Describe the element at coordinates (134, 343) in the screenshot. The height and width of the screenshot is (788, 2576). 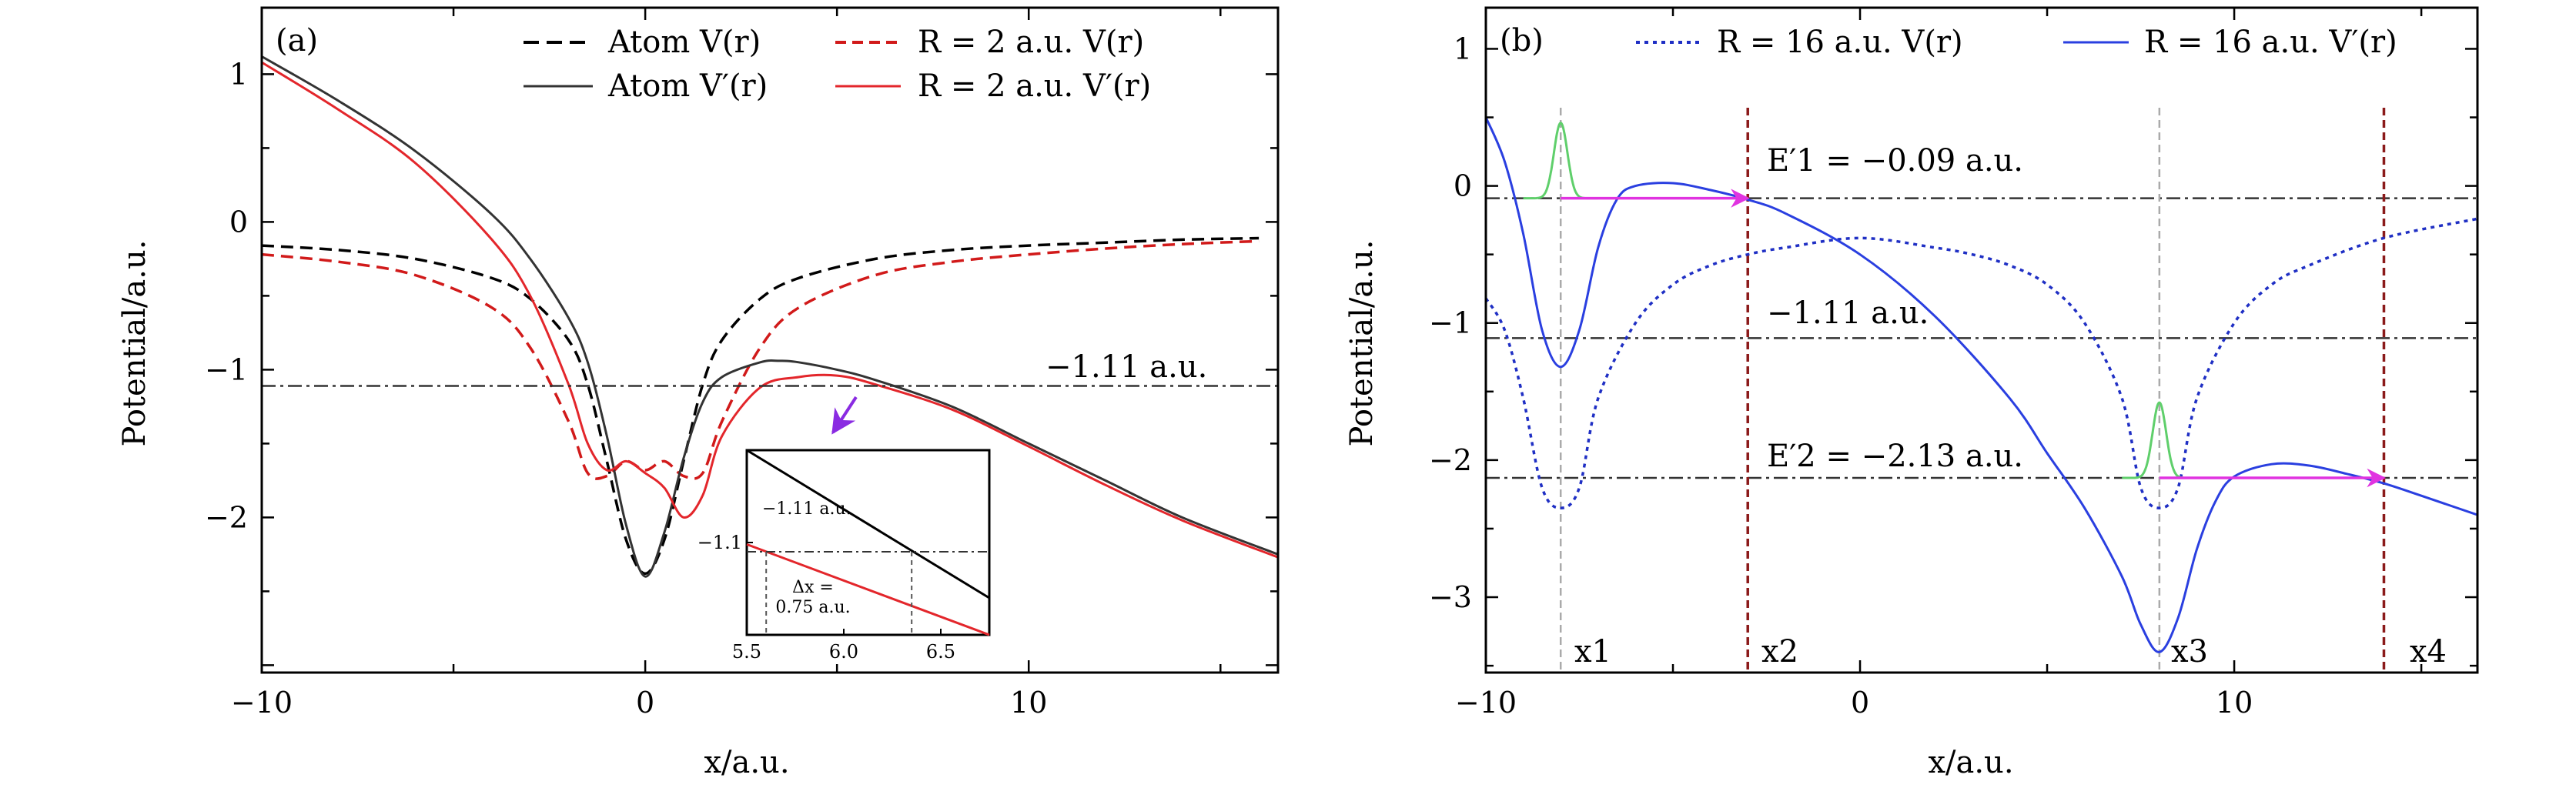
I see `panel-a-ylabel: Potential/a.u.` at that location.